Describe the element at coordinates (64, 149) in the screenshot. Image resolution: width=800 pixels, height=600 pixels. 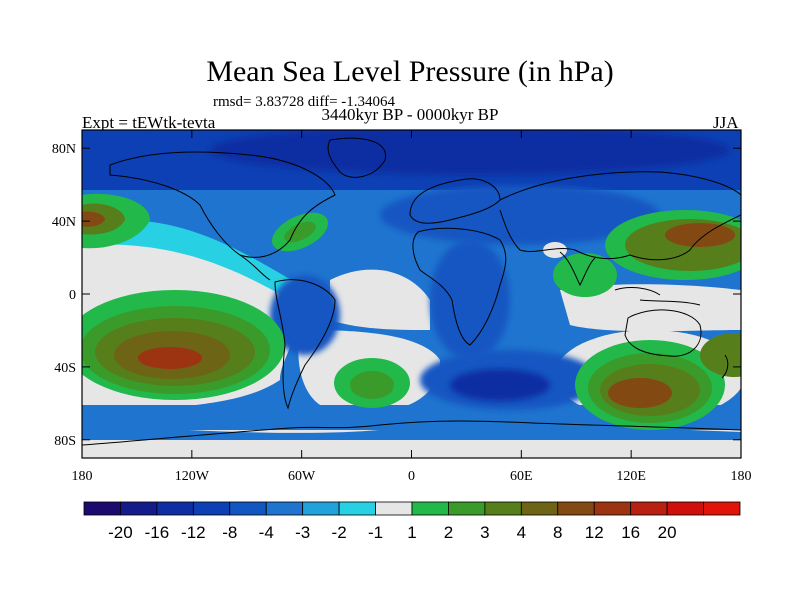
I see `y-tick-label: 80N` at that location.